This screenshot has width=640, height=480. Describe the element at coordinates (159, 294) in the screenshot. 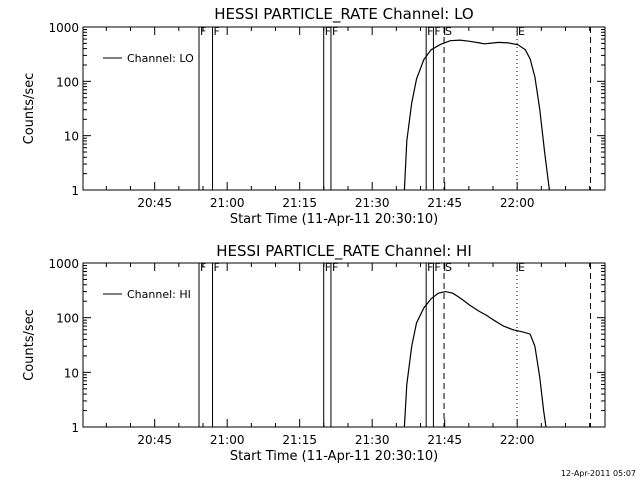

I see `legend-label: Channel: HI` at that location.